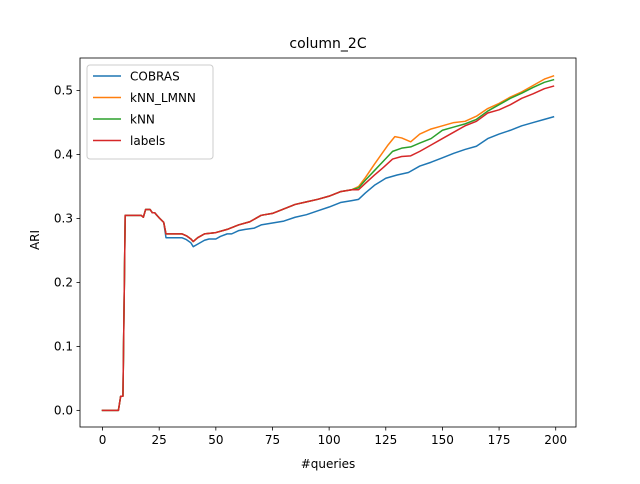 Image resolution: width=640 pixels, height=484 pixels. Describe the element at coordinates (63, 155) in the screenshot. I see `y-tick-label: 0.4` at that location.